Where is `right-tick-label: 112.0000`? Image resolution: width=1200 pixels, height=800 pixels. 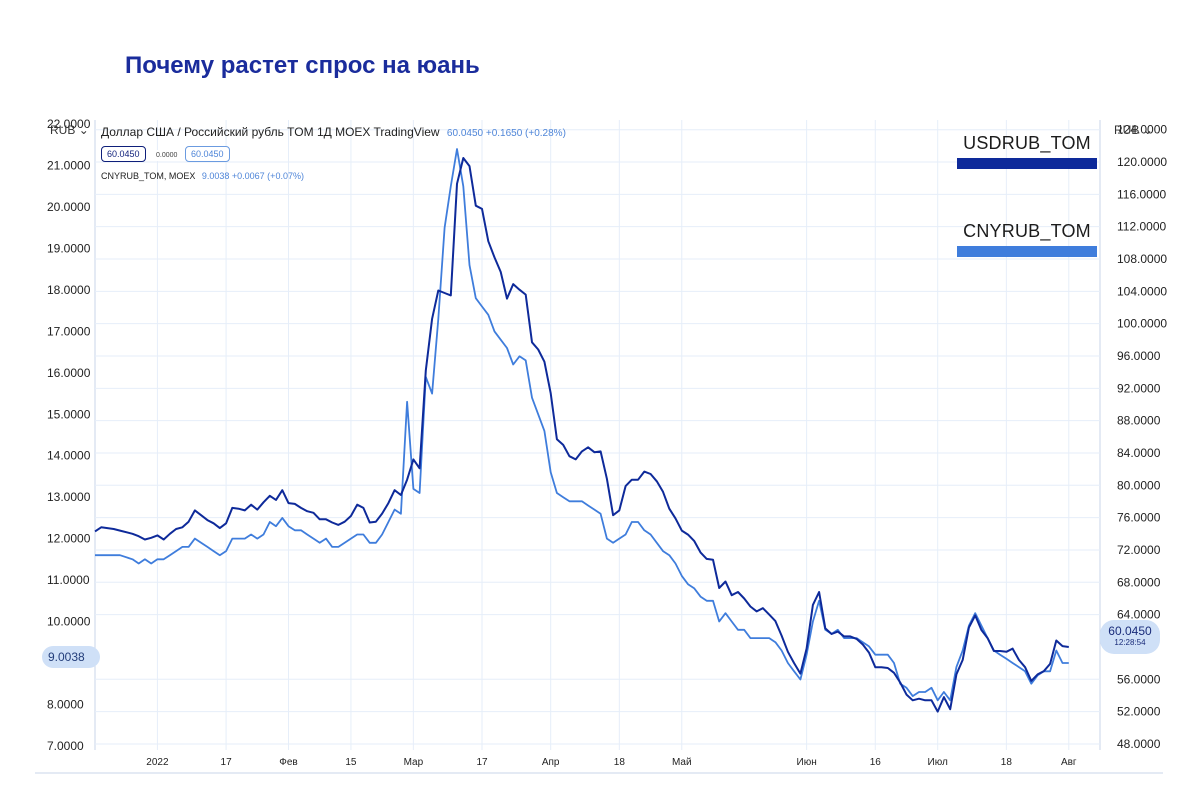
right-tick-label: 112.0000 is located at coordinates (1141, 227).